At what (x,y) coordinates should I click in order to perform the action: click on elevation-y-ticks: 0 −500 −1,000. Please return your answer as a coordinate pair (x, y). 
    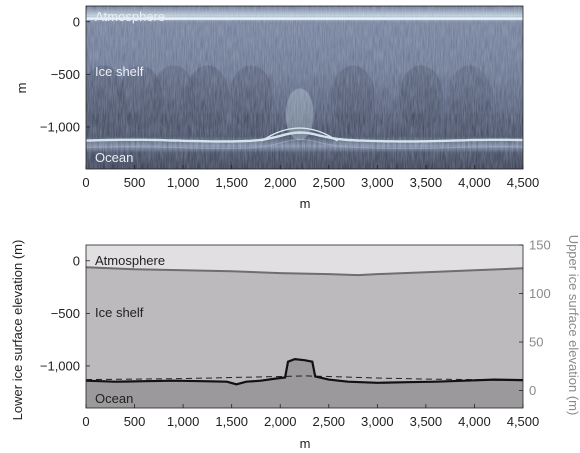
    Looking at the image, I should click on (65, 313).